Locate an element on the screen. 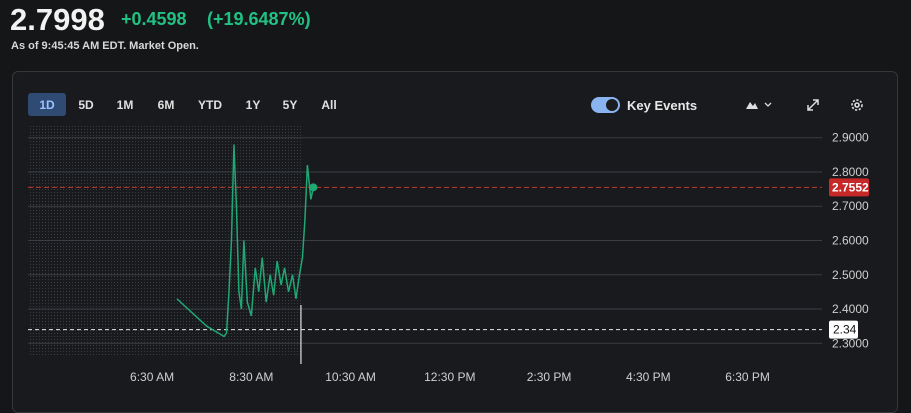 This screenshot has width=911, height=413. x-tick-label: 6:30 PM is located at coordinates (747, 377).